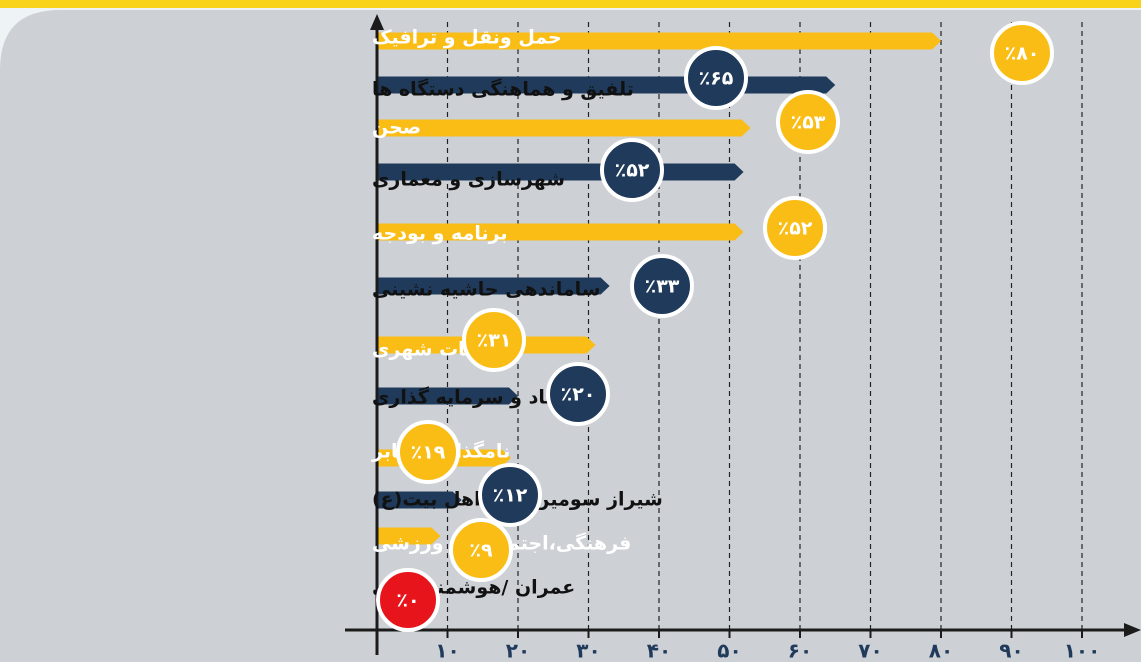  I want to click on value-label: ٪۳۳, so click(662, 287).